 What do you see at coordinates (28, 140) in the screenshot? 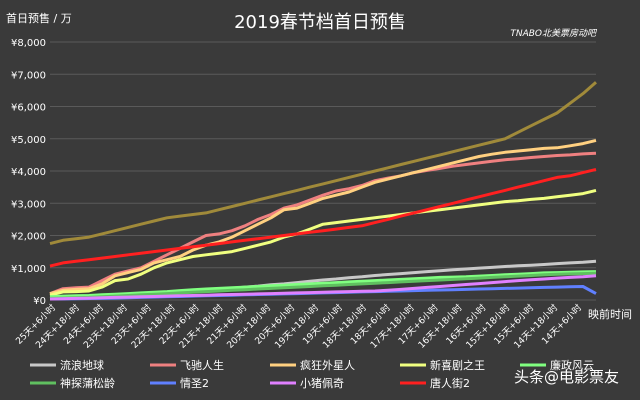
I see `y-tick-label: ¥5,000` at bounding box center [28, 140].